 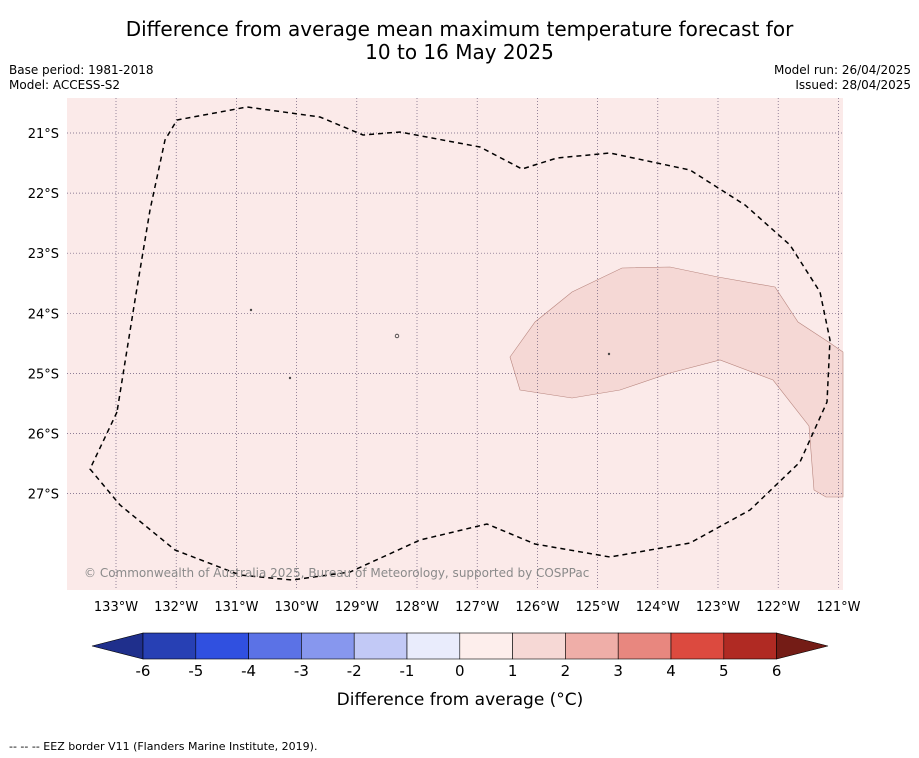 I want to click on colorbar: -6 -5 -4 -3 -2 -1 0 1 2 3 4 5 6, so click(x=460, y=656).